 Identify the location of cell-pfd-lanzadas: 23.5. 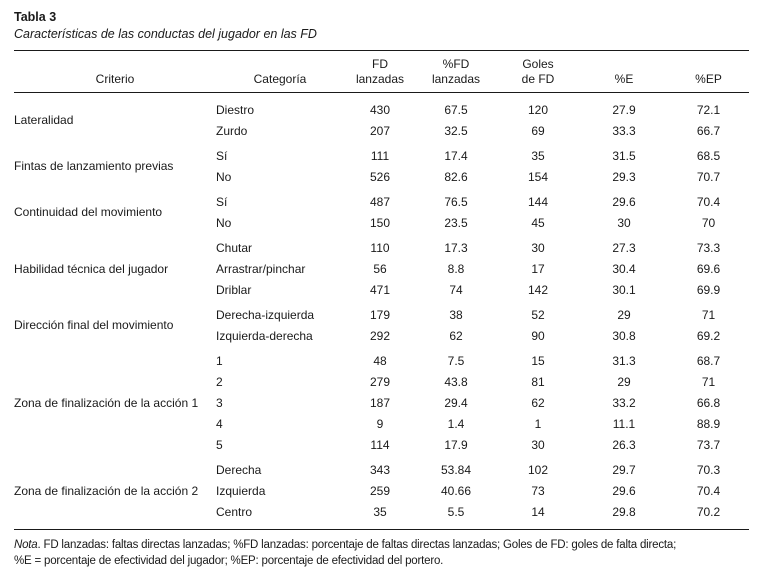
(456, 222).